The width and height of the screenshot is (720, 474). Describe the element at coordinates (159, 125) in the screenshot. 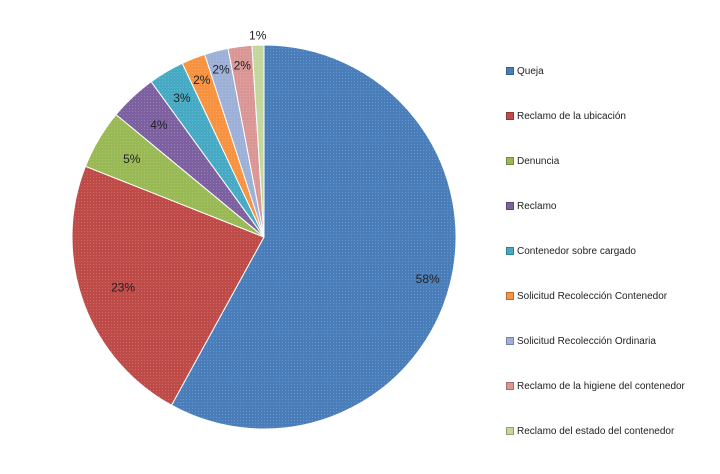

I see `data-label-4: 4%` at that location.